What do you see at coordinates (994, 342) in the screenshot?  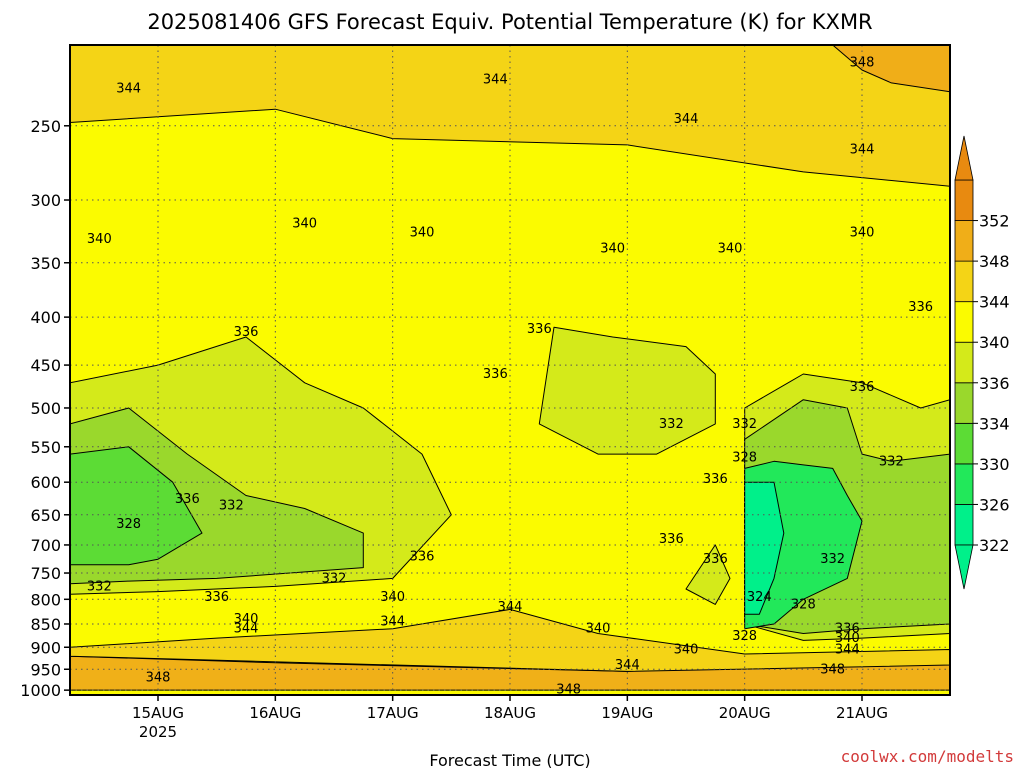 I see `colorbar-label: 340` at bounding box center [994, 342].